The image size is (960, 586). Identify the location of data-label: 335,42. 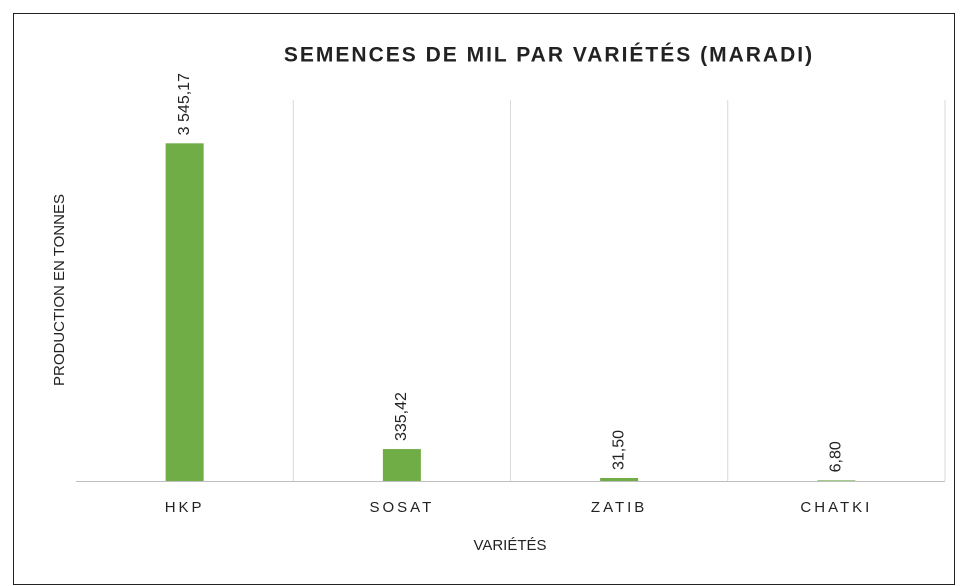
(401, 416).